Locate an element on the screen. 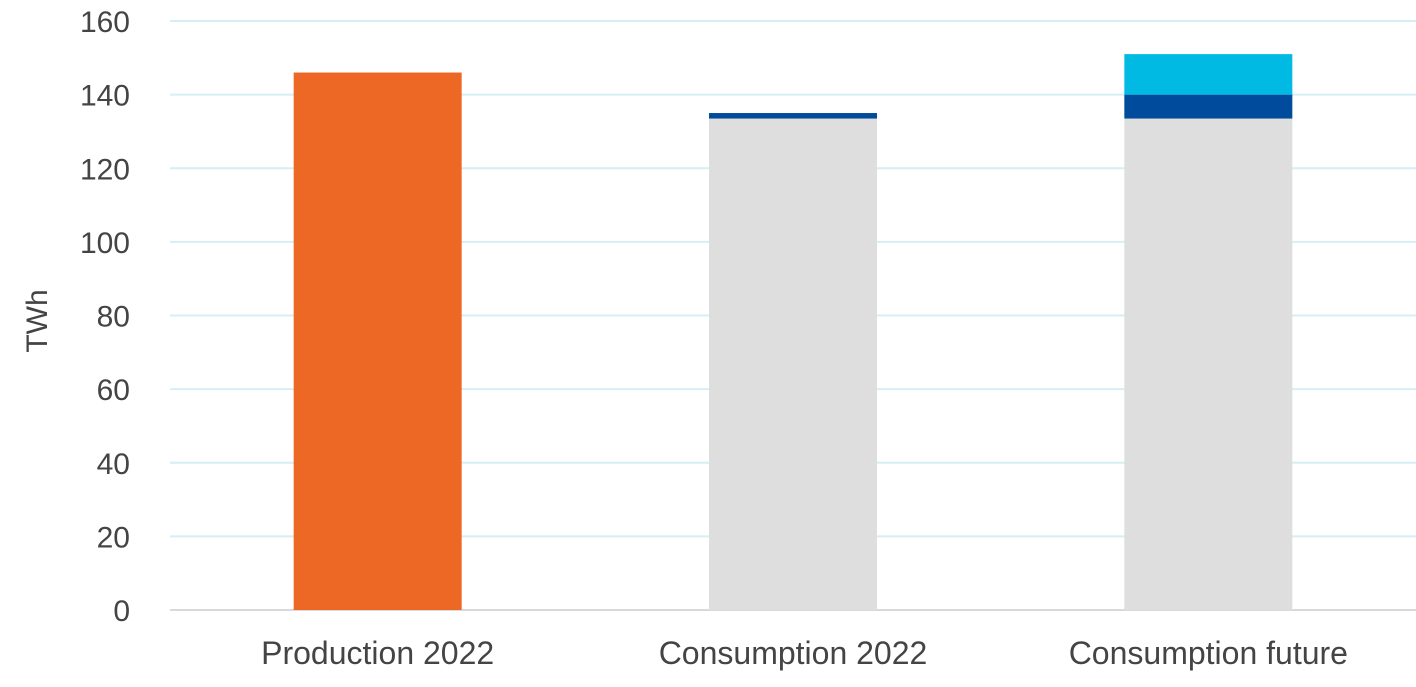 The height and width of the screenshot is (687, 1416). x-category-label: Production 2022 is located at coordinates (377, 653).